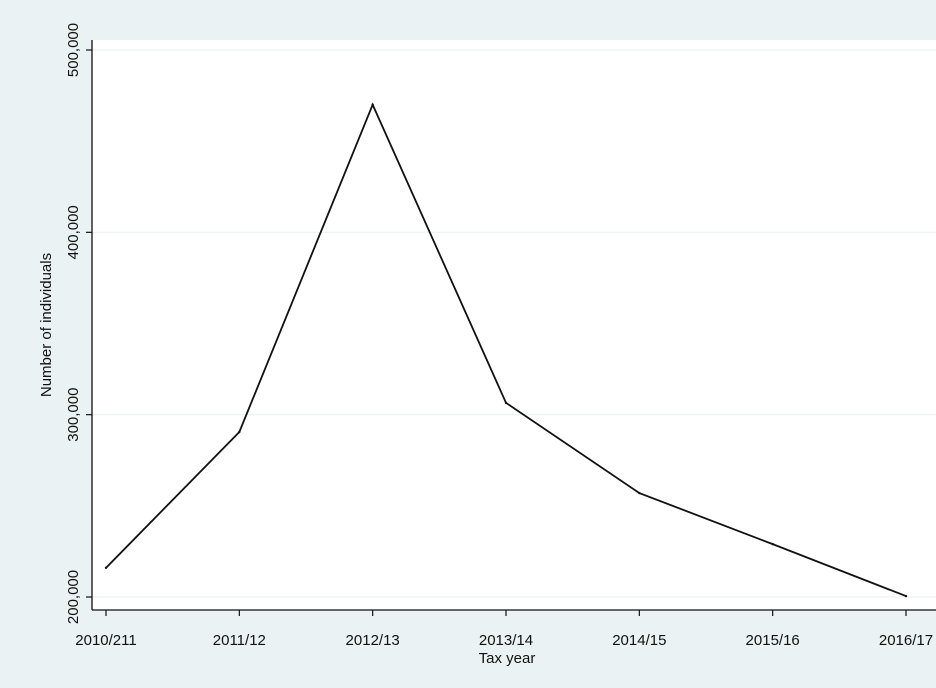 The width and height of the screenshot is (936, 688). Describe the element at coordinates (78, 323) in the screenshot. I see `y-axis-ticks: 200,000 300,000 400,000 500,000` at that location.